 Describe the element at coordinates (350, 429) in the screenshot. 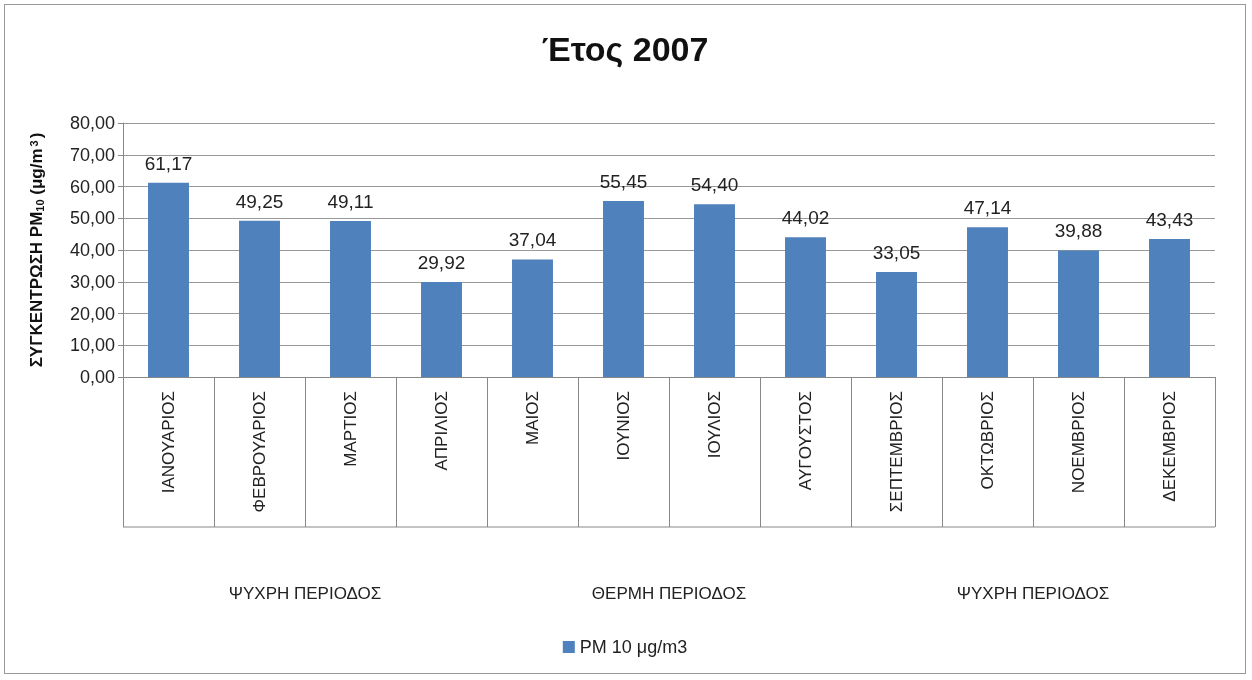

I see `x-tick-label: ΜΑΡΤΙΟΣ` at that location.